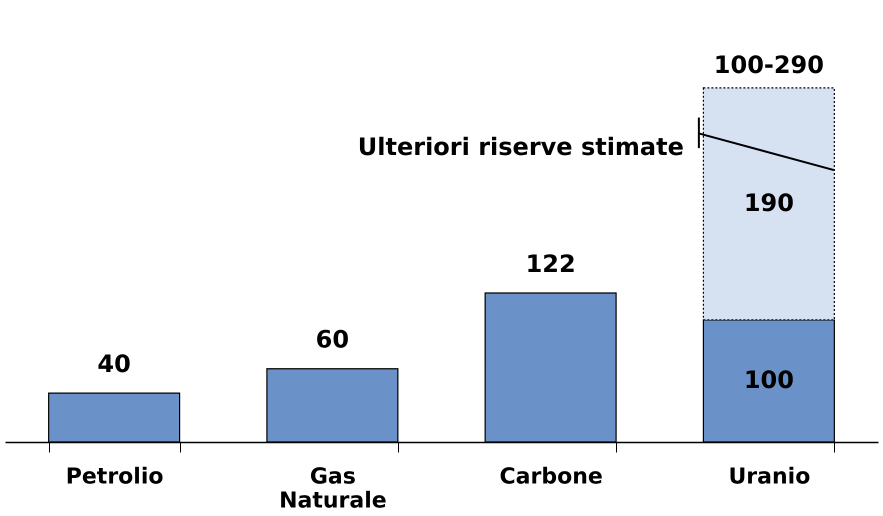  Describe the element at coordinates (333, 340) in the screenshot. I see `data-label: 60` at that location.